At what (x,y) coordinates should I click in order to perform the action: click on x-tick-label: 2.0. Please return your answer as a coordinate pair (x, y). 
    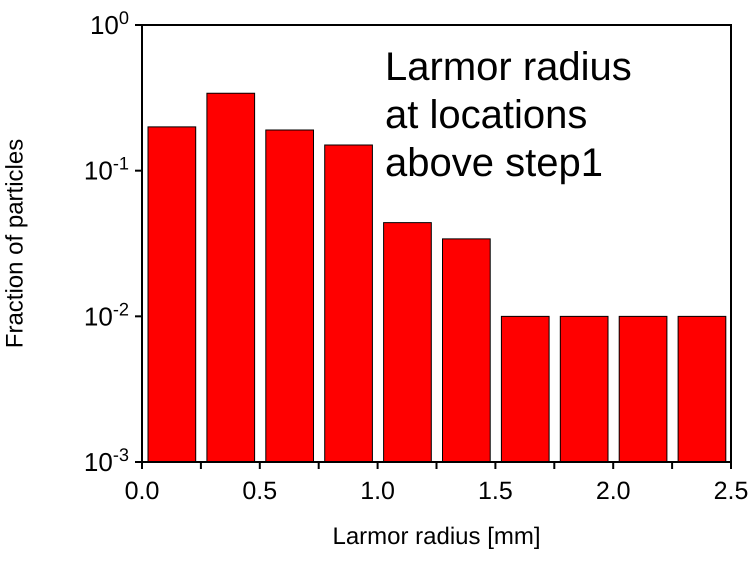
    Looking at the image, I should click on (613, 491).